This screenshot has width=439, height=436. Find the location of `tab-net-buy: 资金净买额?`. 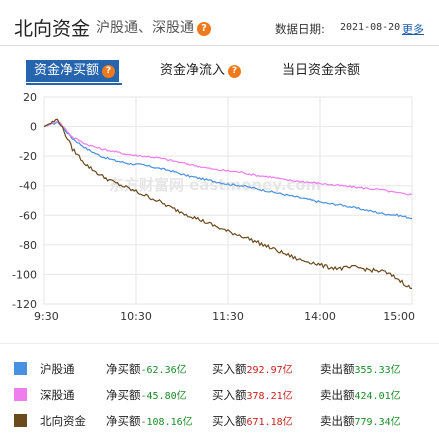

tab-net-buy: 资金净买额? is located at coordinates (73, 71).